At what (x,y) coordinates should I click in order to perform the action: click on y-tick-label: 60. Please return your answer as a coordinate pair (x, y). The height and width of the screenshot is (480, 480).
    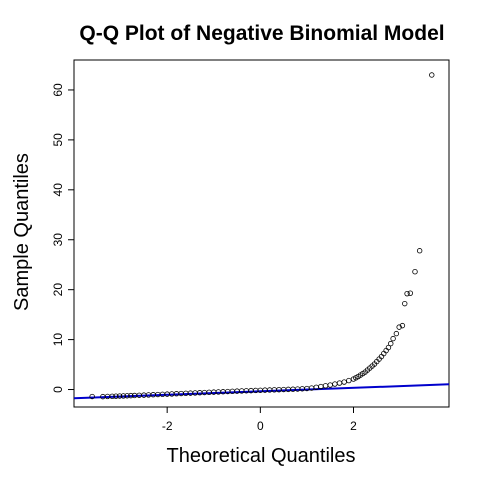
    Looking at the image, I should click on (58, 90).